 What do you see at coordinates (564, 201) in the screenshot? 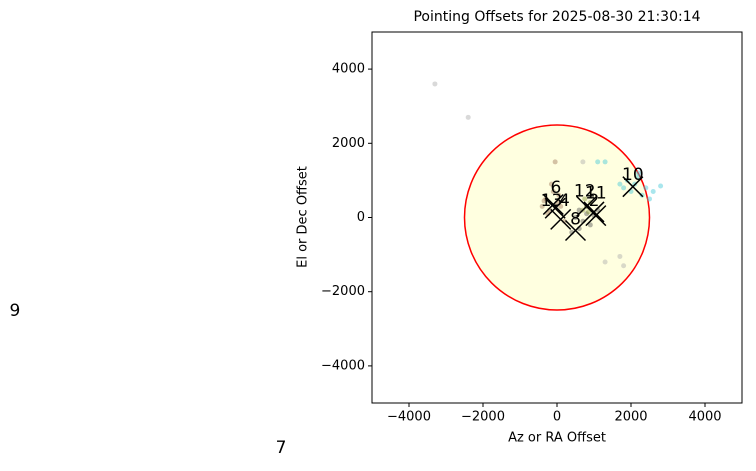
I see `annotation: 4` at bounding box center [564, 201].